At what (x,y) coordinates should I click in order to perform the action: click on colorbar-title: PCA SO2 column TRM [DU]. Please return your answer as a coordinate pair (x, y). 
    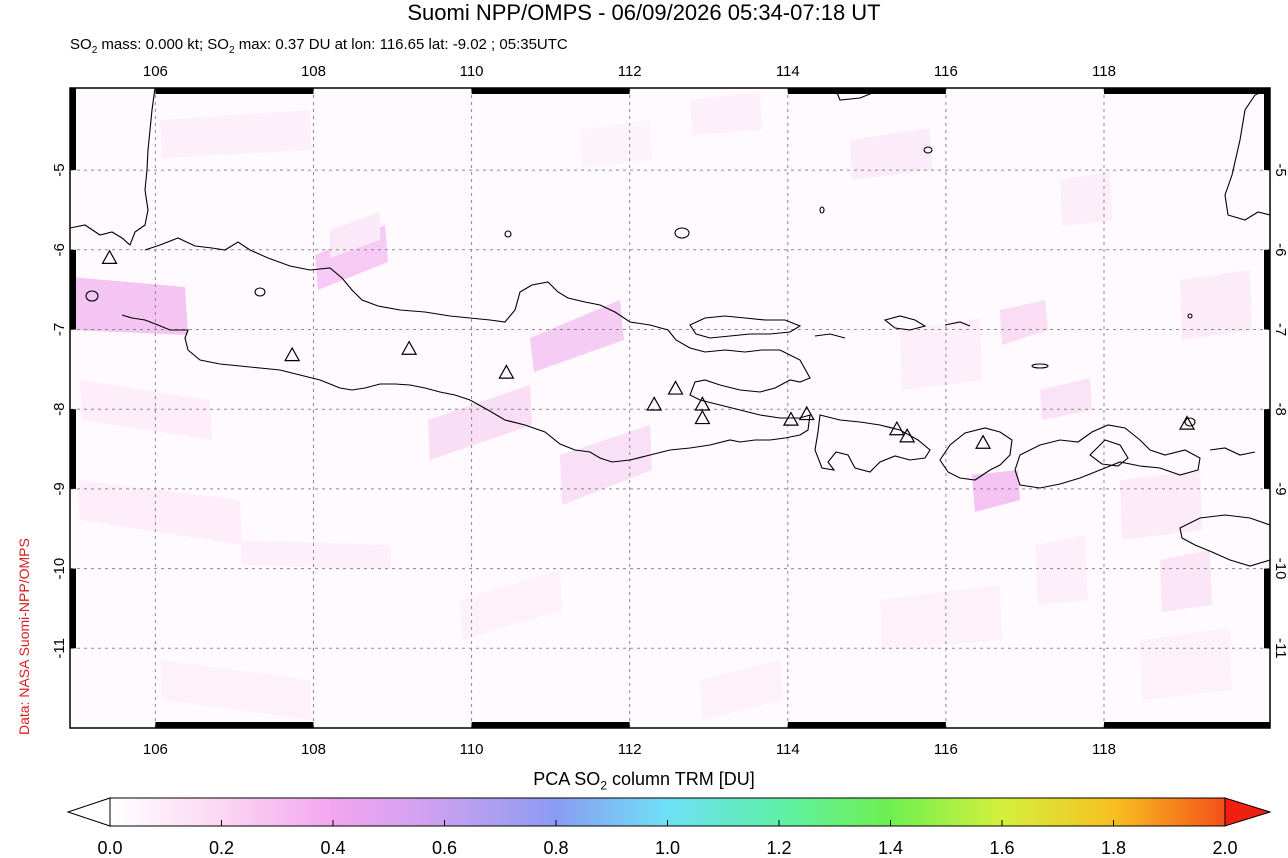
    Looking at the image, I should click on (644, 782).